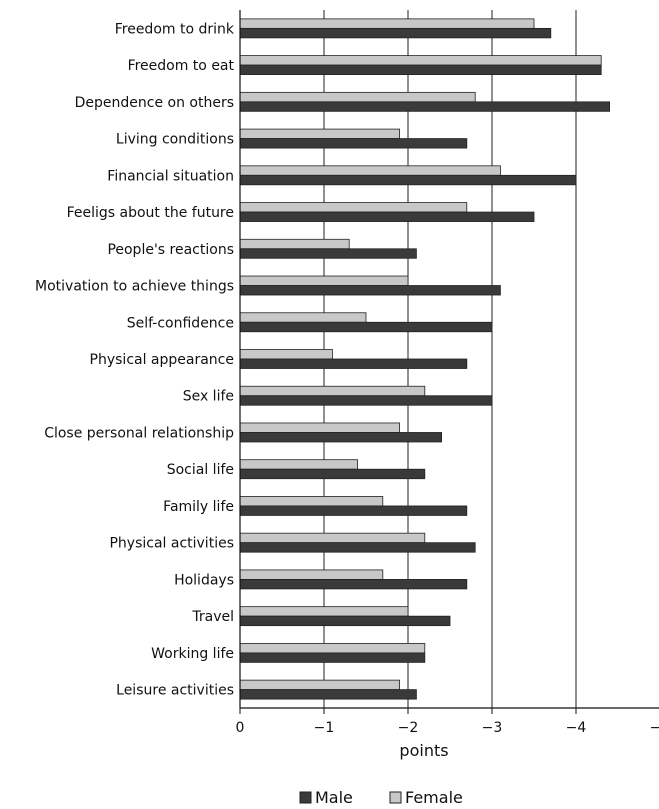  Describe the element at coordinates (198, 507) in the screenshot. I see `category-label: Family life` at that location.